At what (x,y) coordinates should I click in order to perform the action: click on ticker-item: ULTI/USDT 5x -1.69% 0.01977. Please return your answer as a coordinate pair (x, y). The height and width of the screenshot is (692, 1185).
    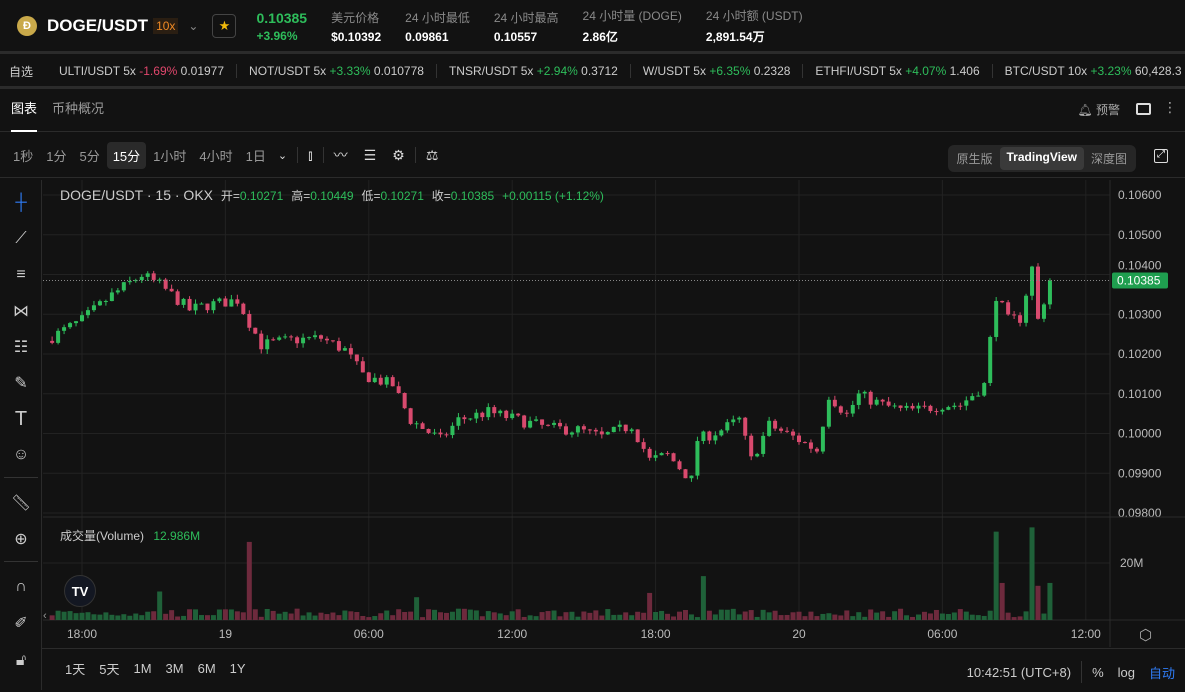
    Looking at the image, I should click on (142, 71).